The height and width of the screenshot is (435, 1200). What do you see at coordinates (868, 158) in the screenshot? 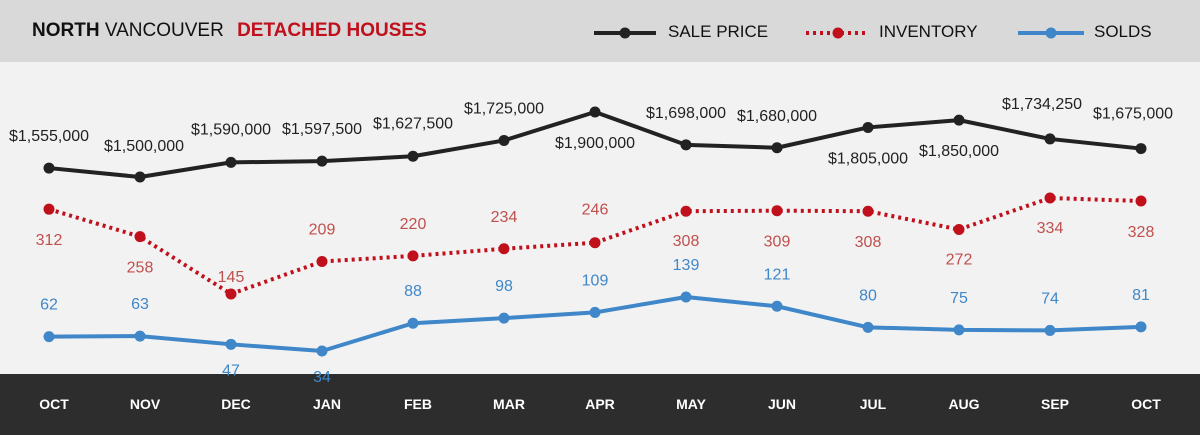
I see `data-label-sale-price: $1,805,000` at bounding box center [868, 158].